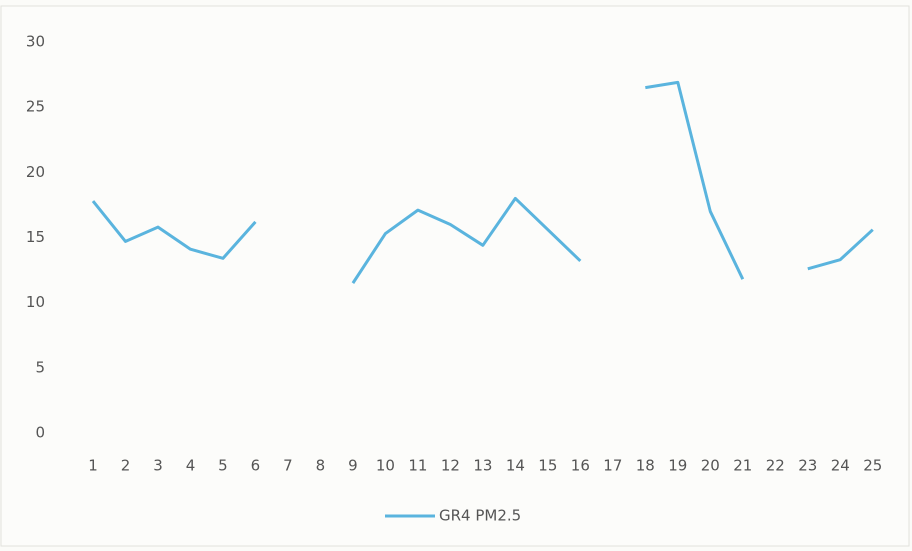 The height and width of the screenshot is (551, 912). Describe the element at coordinates (612, 466) in the screenshot. I see `x-tick-label: 17` at that location.